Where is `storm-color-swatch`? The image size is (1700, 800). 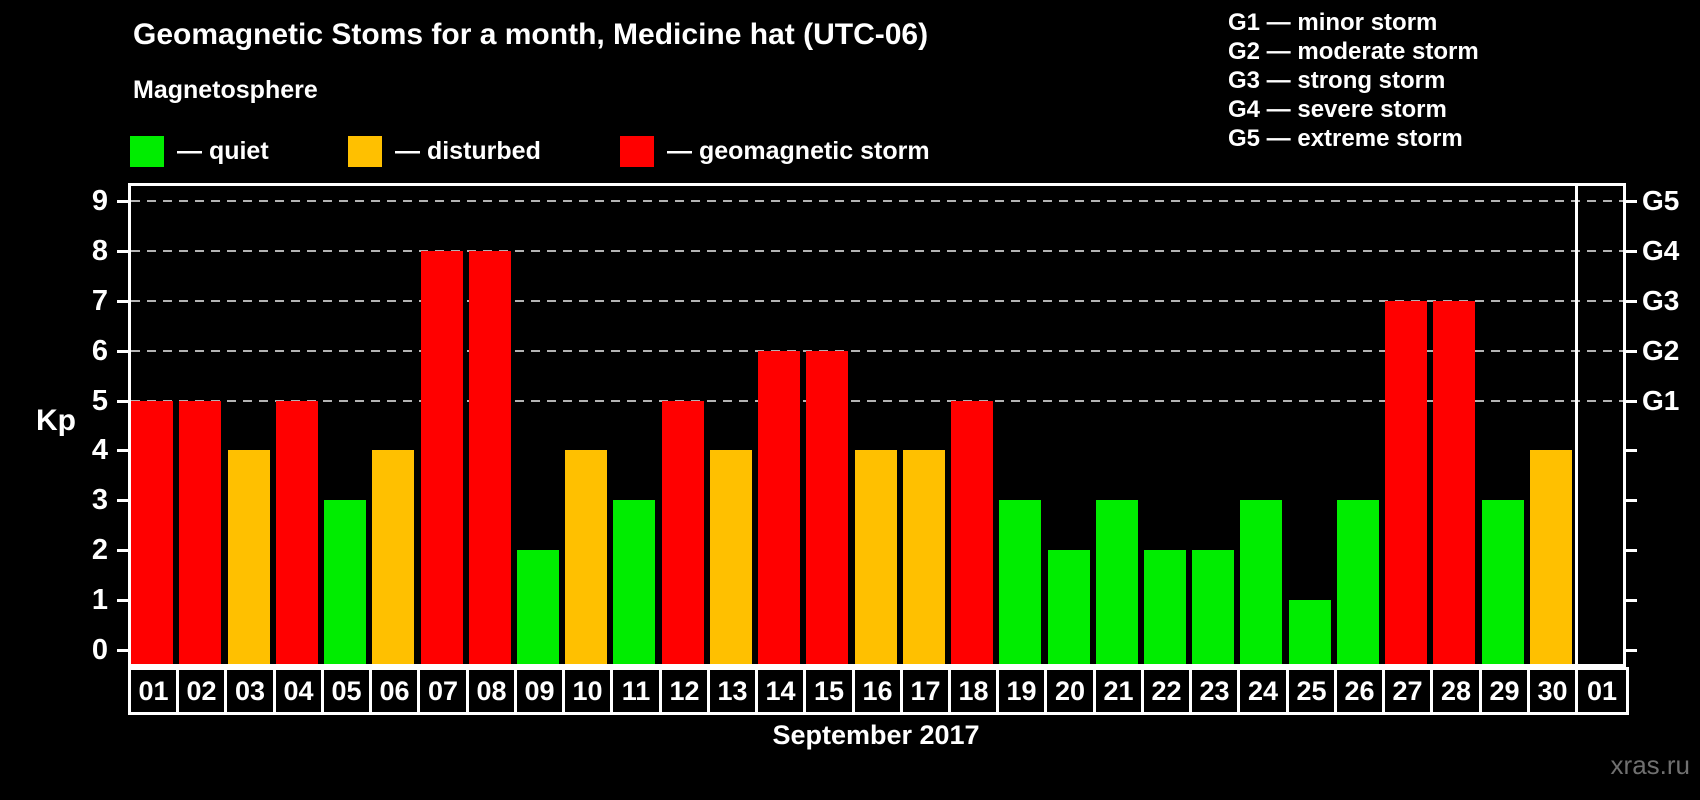 storm-color-swatch is located at coordinates (637, 151).